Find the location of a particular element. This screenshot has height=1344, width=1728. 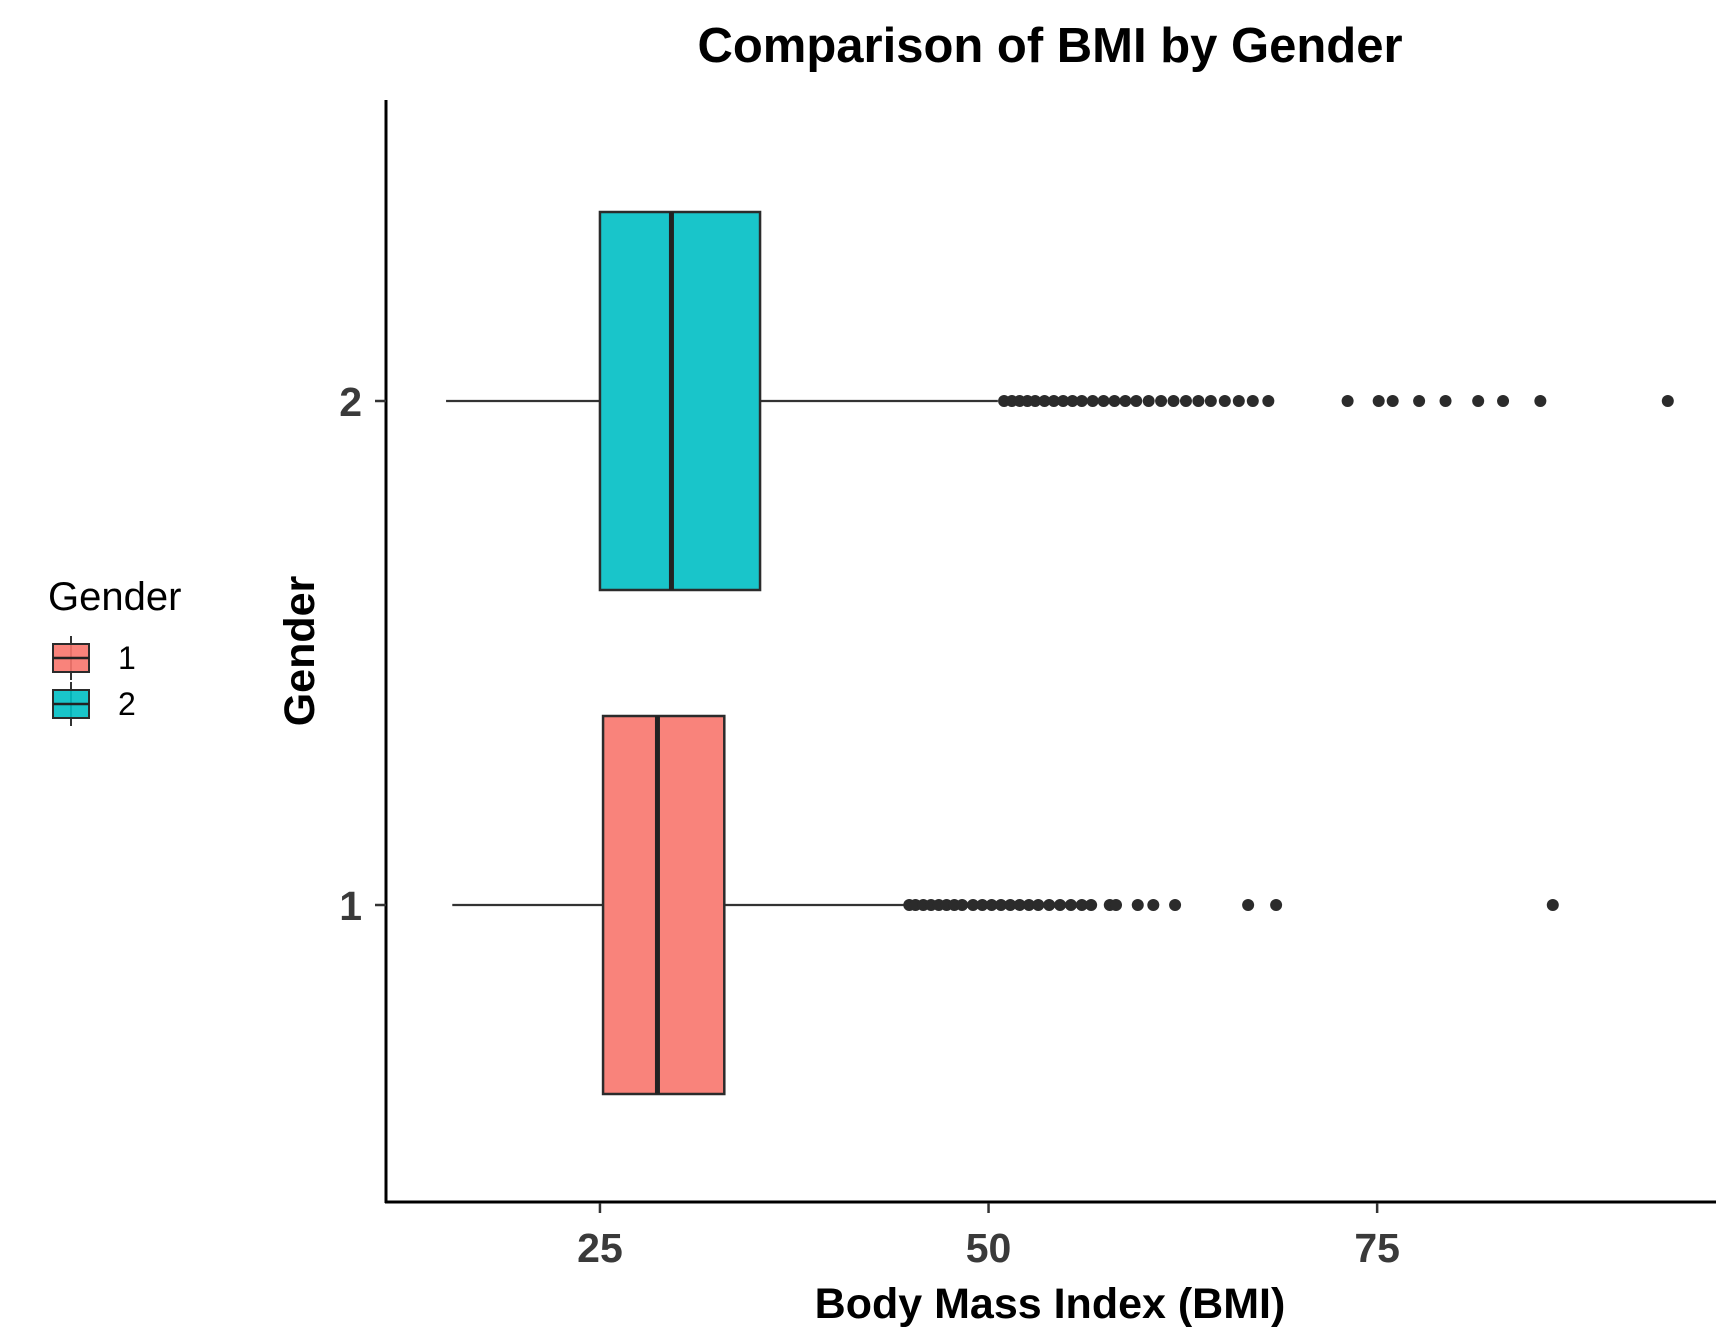

x-tick-label: 50 is located at coordinates (989, 1248).